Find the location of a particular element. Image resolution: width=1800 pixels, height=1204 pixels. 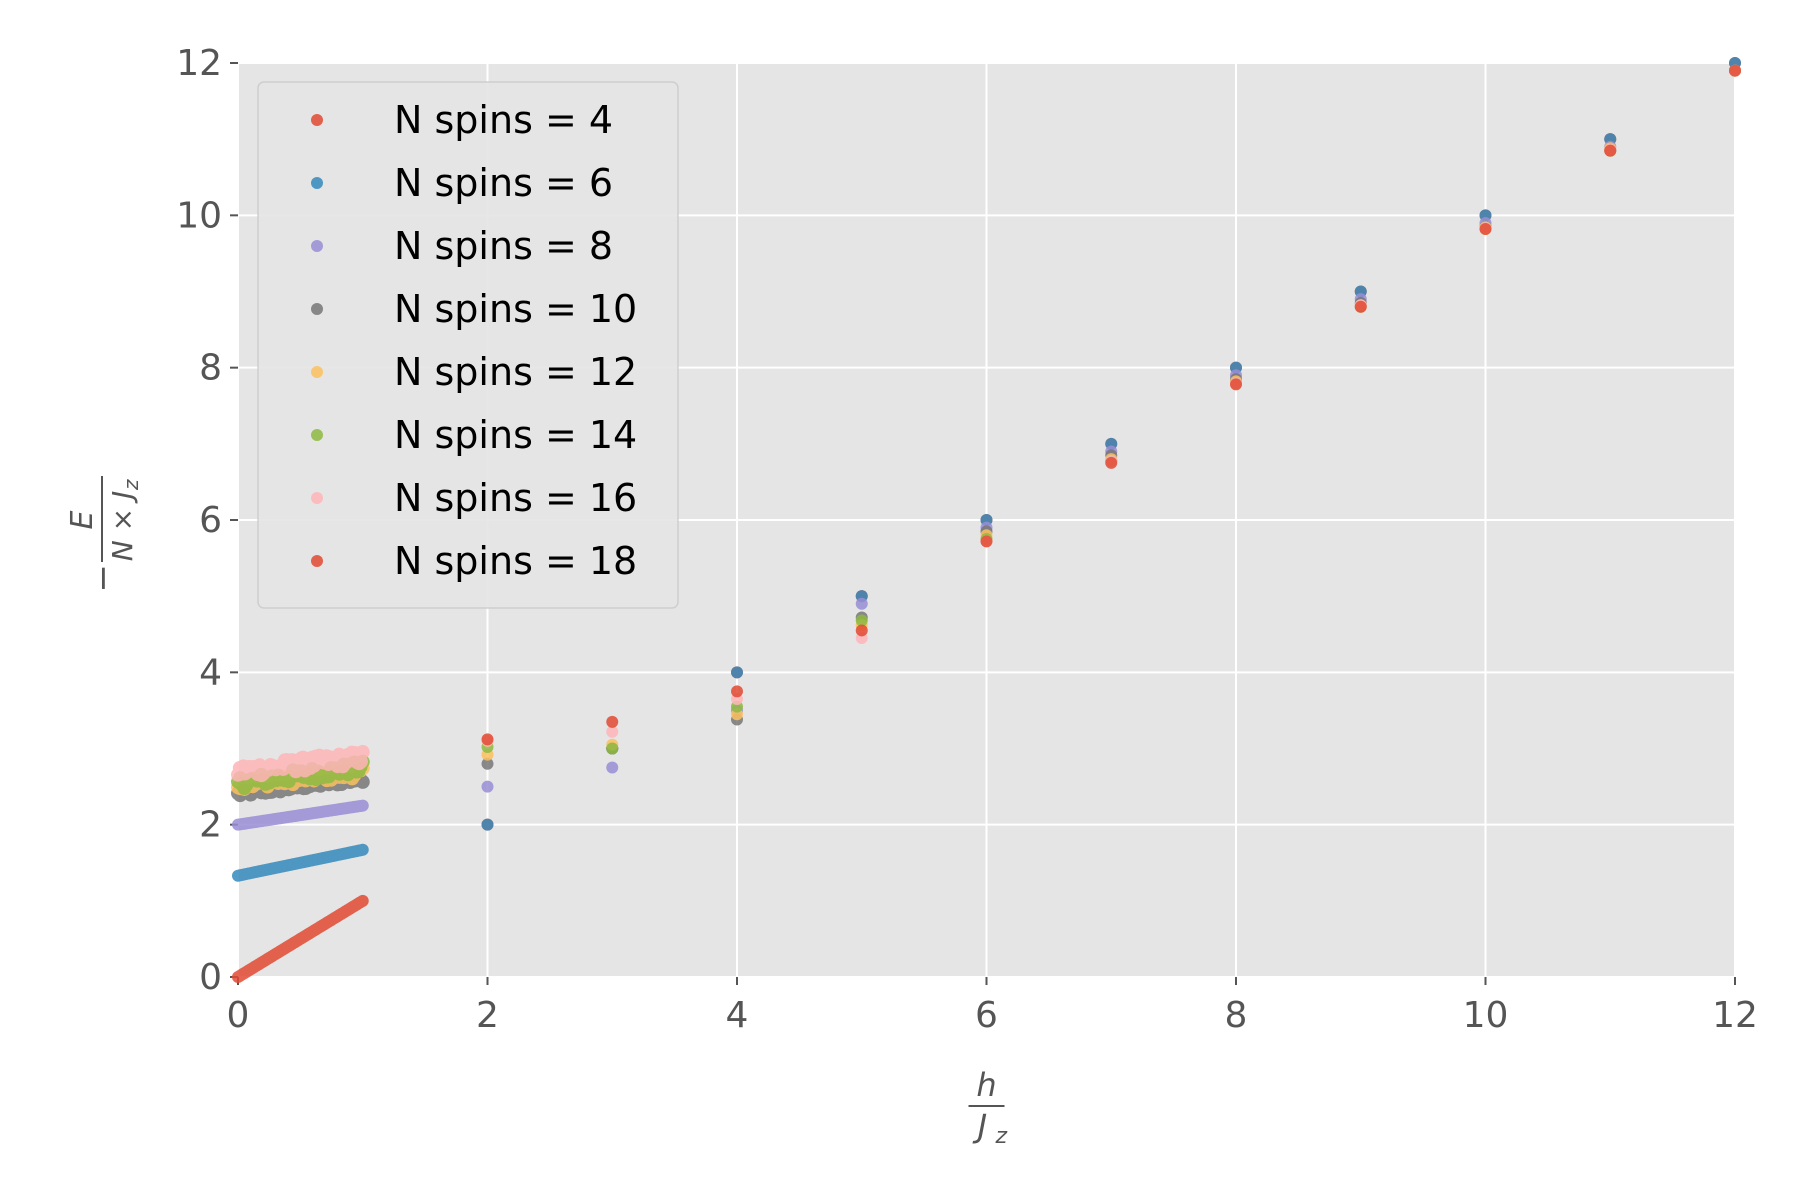

y-tick-label: 4 is located at coordinates (210, 672).